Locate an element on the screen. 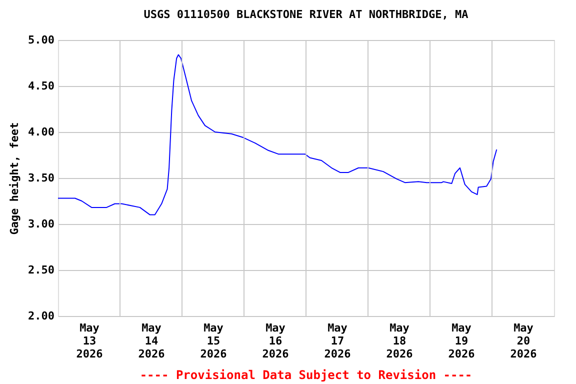  text: ---- Provisional Data Subject to Revision ---- is located at coordinates (306, 375).